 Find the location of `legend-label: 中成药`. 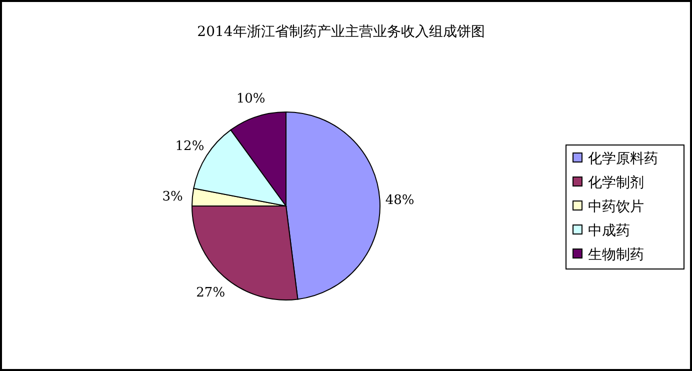

legend-label: 中成药 is located at coordinates (609, 231).